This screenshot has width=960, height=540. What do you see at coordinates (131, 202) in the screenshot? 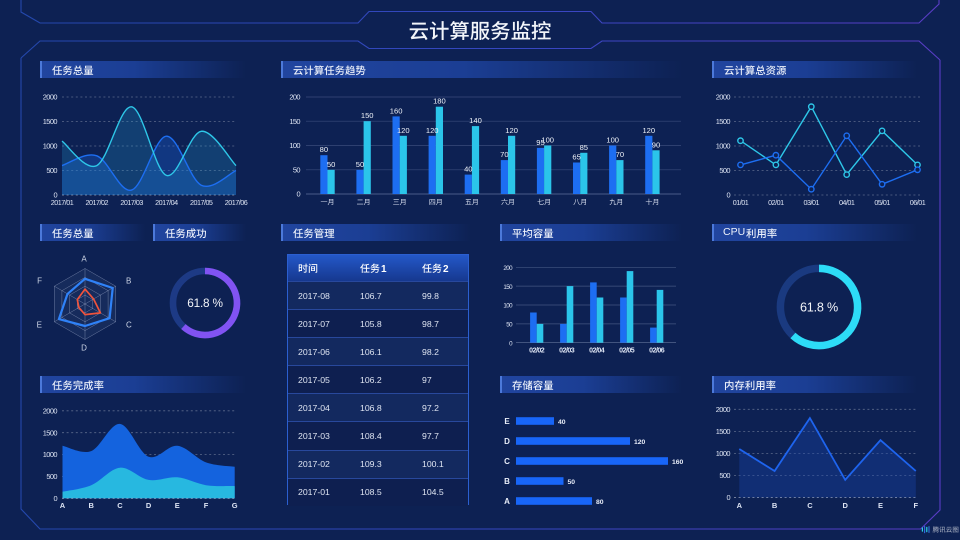
I see `svg-text: 2017/03` at bounding box center [131, 202].